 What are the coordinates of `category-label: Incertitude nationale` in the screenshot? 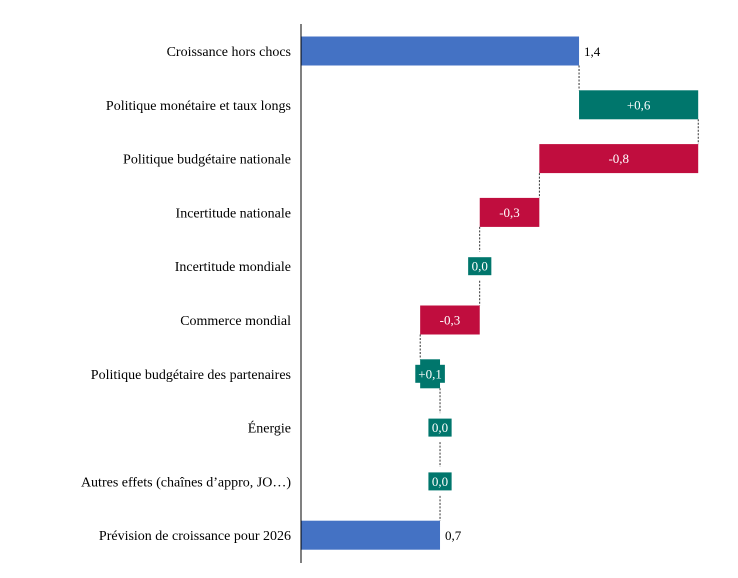 It's located at (233, 213).